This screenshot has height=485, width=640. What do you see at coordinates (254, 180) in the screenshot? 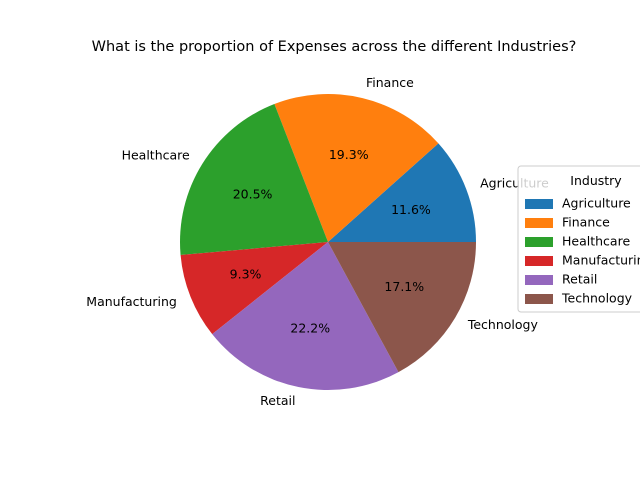
I see `pie-slice-healthcare` at bounding box center [254, 180].